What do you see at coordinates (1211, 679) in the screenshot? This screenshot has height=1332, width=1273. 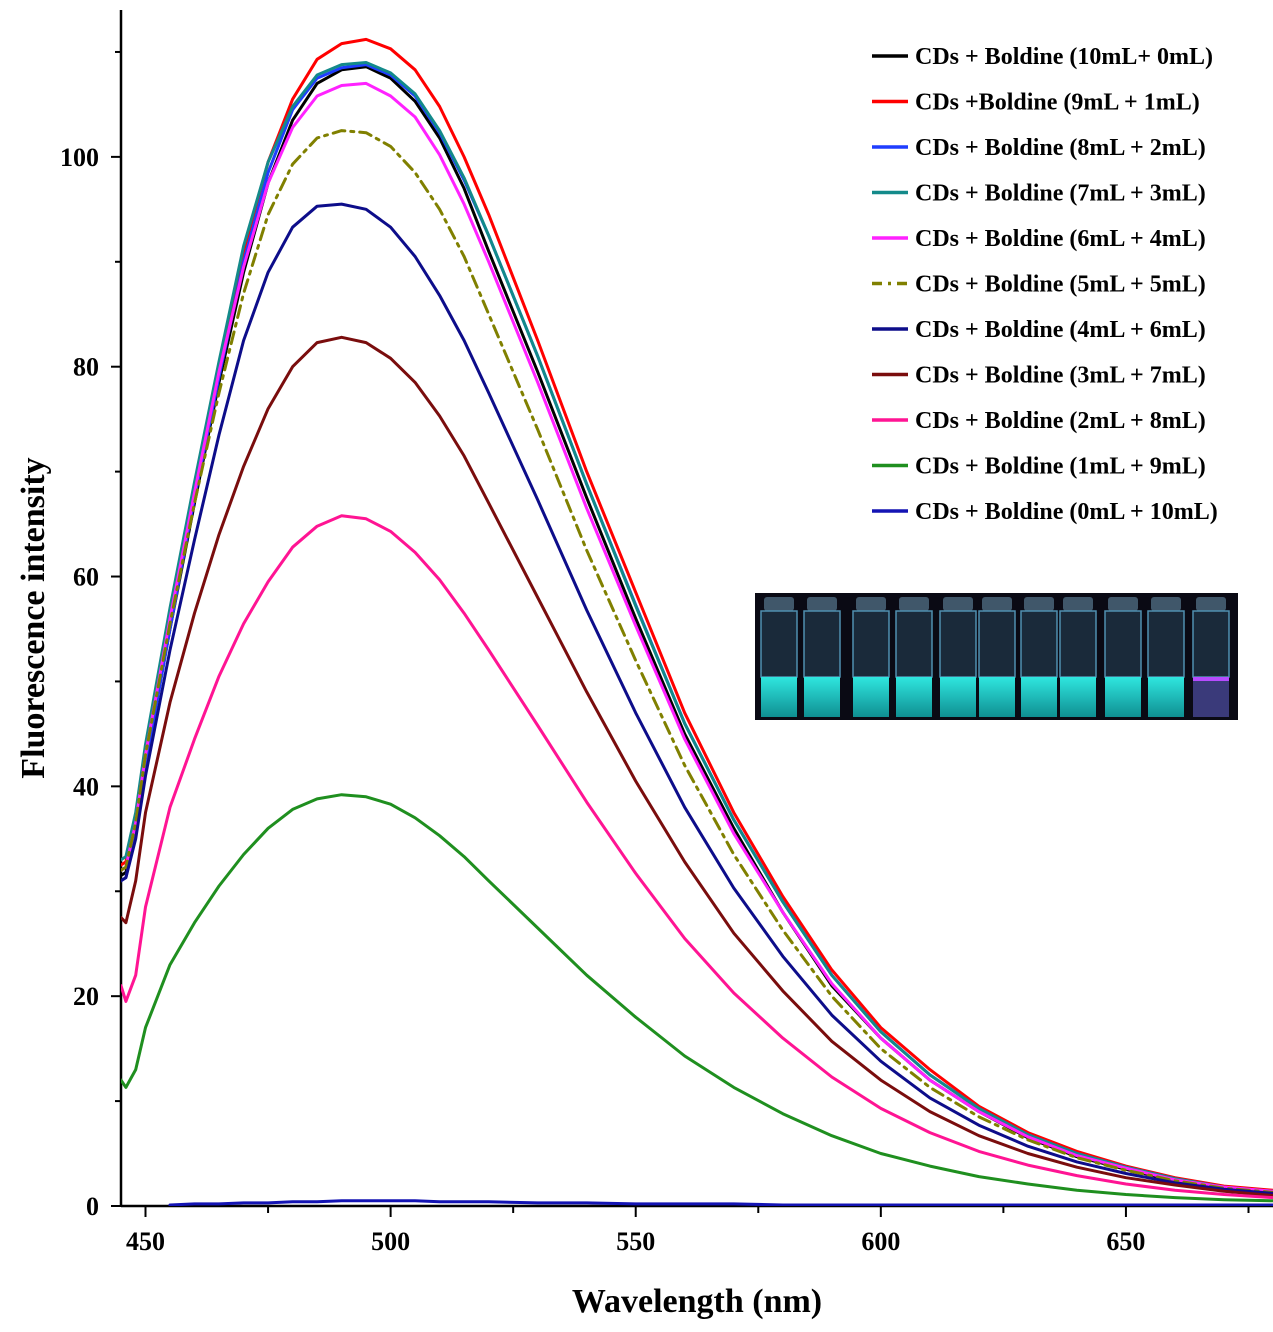 I see `vial-meniscus` at bounding box center [1211, 679].